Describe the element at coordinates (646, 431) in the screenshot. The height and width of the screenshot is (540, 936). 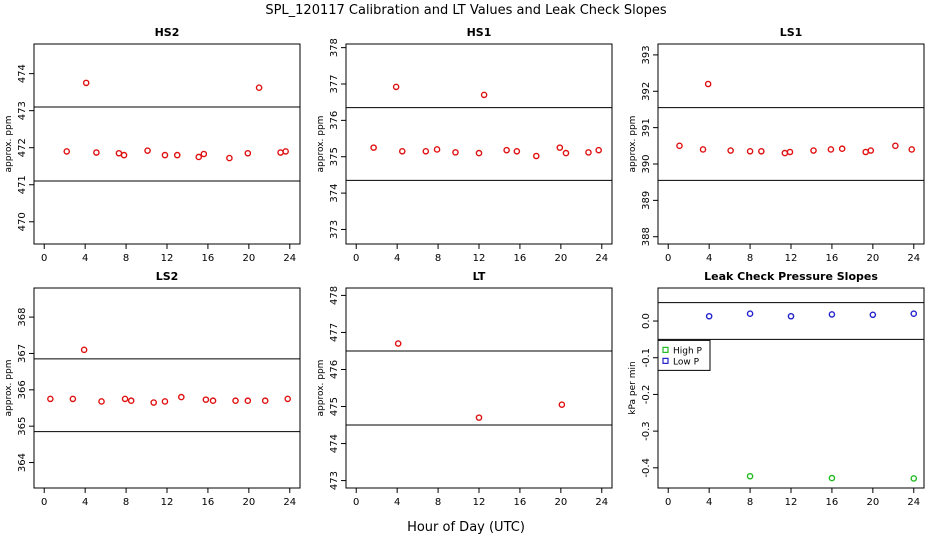
I see `y-tick-label: -0.3` at that location.